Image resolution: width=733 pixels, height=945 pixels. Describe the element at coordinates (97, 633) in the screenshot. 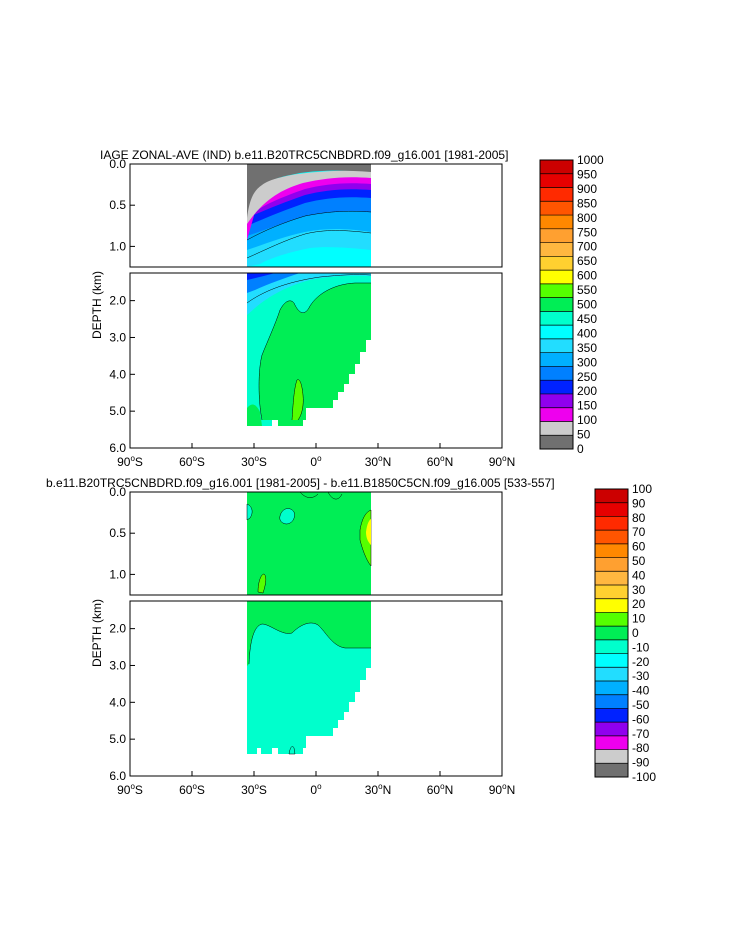

I see `y-axis-label: DEPTH (km)` at that location.